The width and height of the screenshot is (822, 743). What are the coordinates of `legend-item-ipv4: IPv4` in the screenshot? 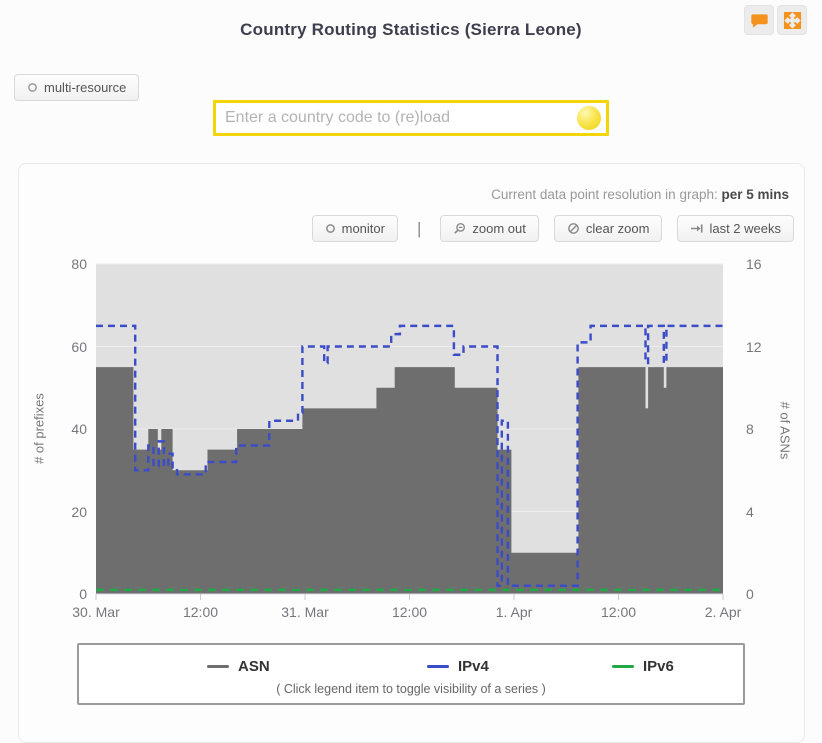 It's located at (458, 666).